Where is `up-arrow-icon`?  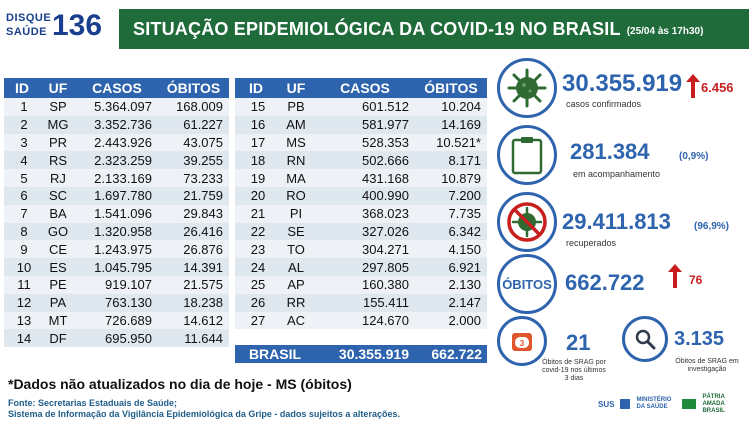
up-arrow-icon is located at coordinates (693, 86).